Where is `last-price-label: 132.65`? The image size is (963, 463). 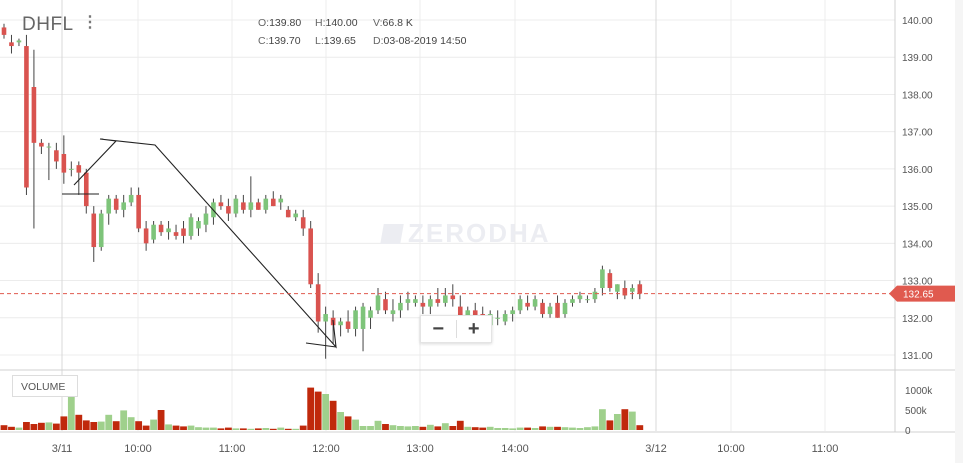
last-price-label: 132.65 is located at coordinates (918, 295).